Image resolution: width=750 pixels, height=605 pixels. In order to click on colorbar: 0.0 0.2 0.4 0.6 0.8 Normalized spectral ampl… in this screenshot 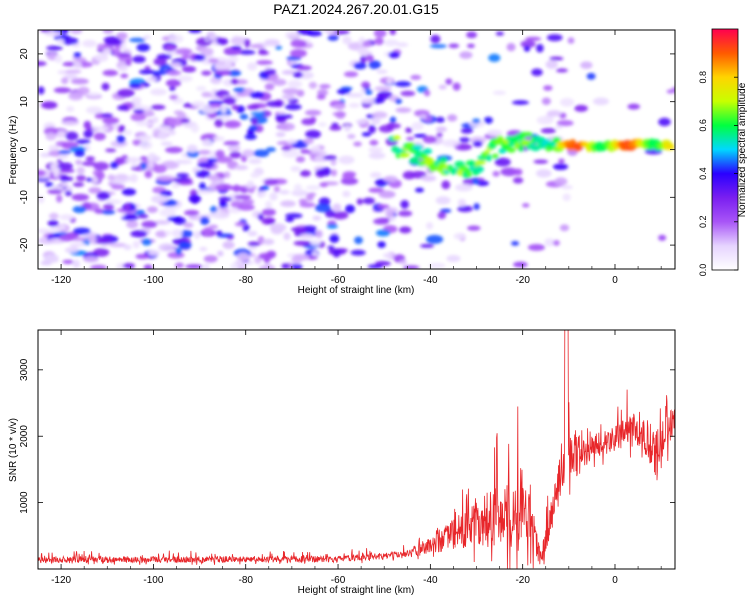, I will do `click(723, 152)`.